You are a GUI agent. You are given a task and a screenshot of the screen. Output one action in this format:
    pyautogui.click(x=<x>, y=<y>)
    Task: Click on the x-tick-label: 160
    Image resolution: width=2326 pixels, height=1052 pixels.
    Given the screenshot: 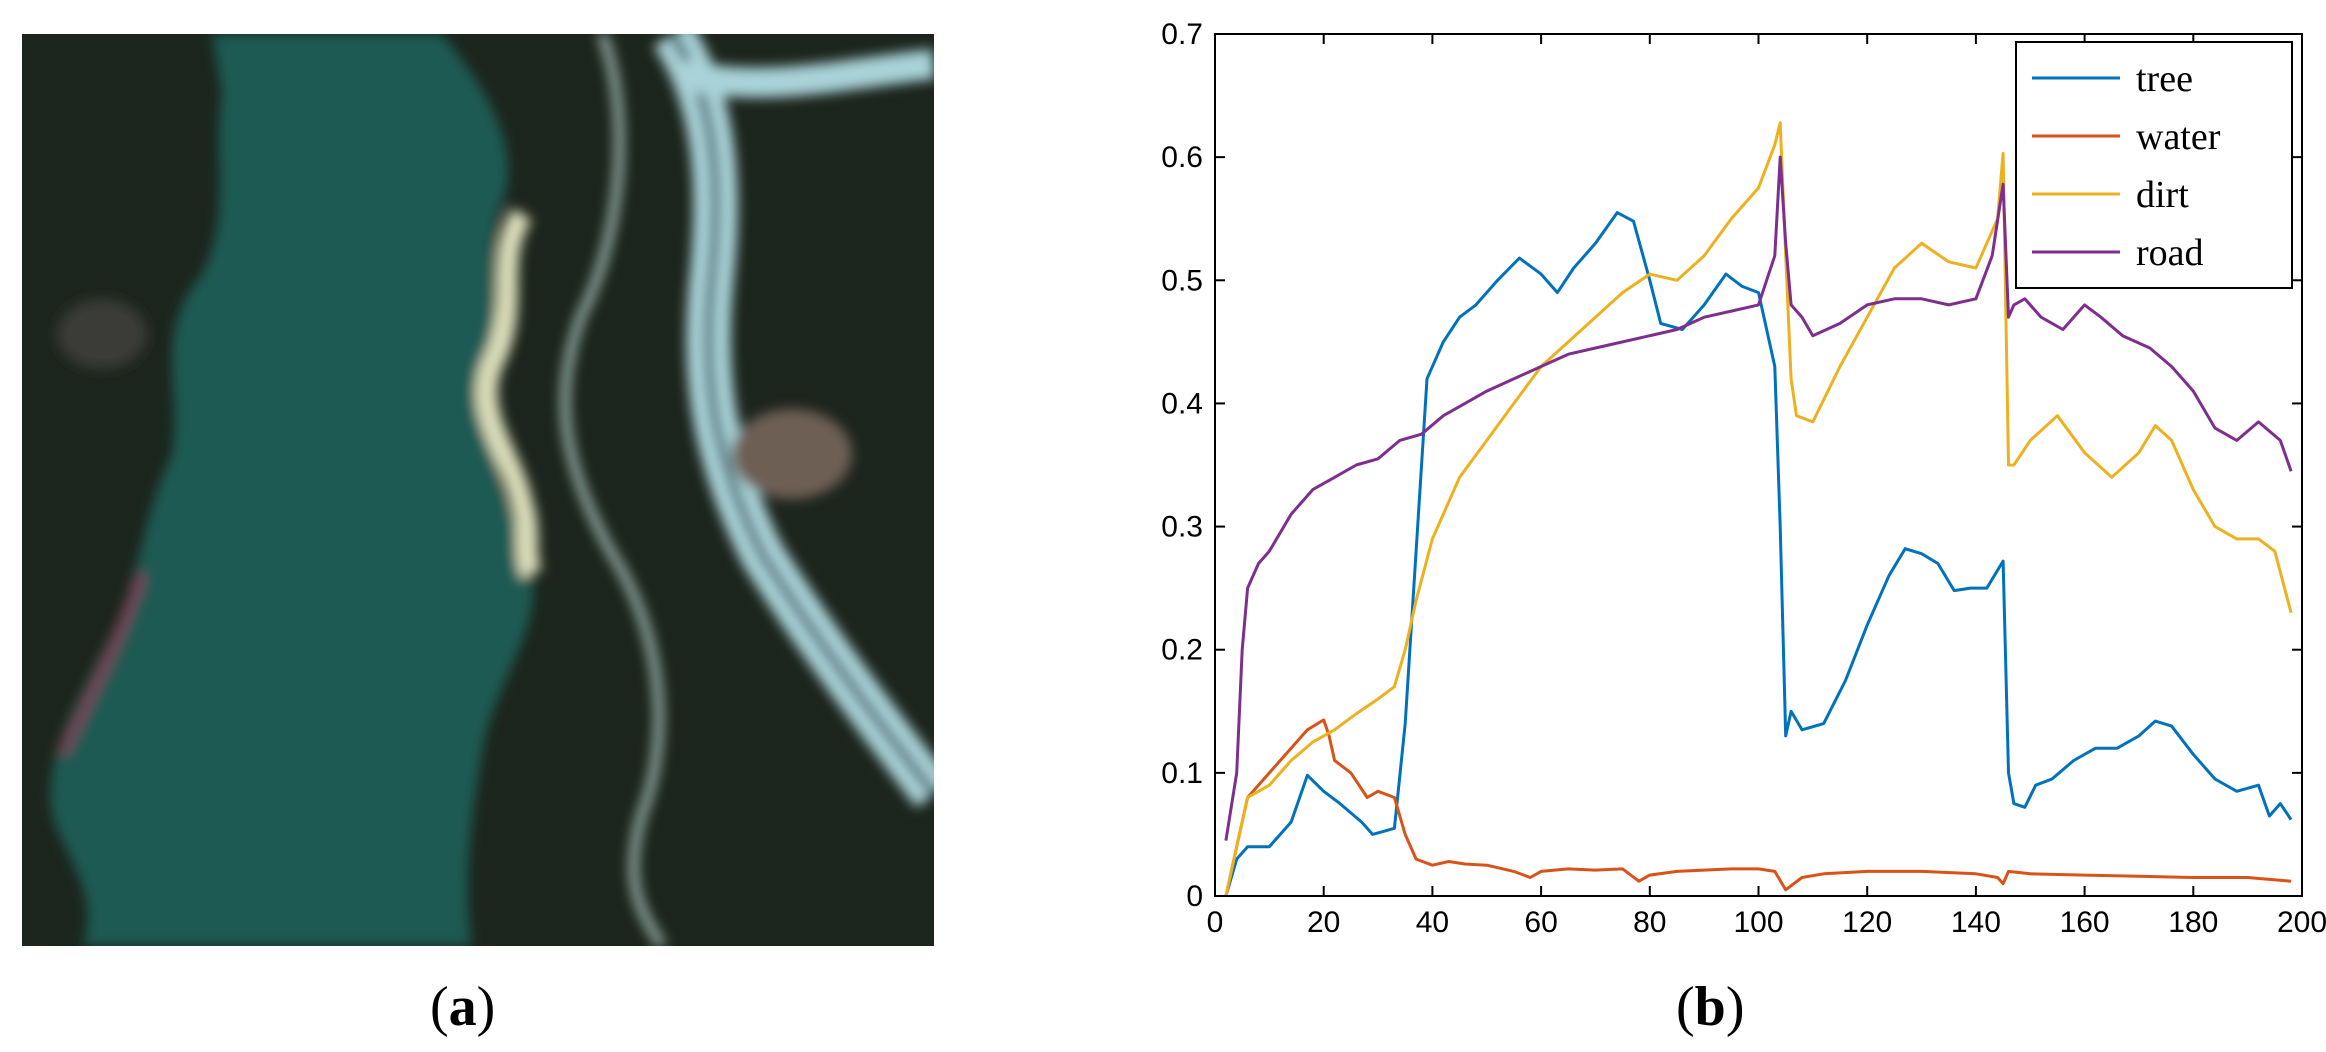 What is the action you would take?
    pyautogui.click(x=2085, y=922)
    